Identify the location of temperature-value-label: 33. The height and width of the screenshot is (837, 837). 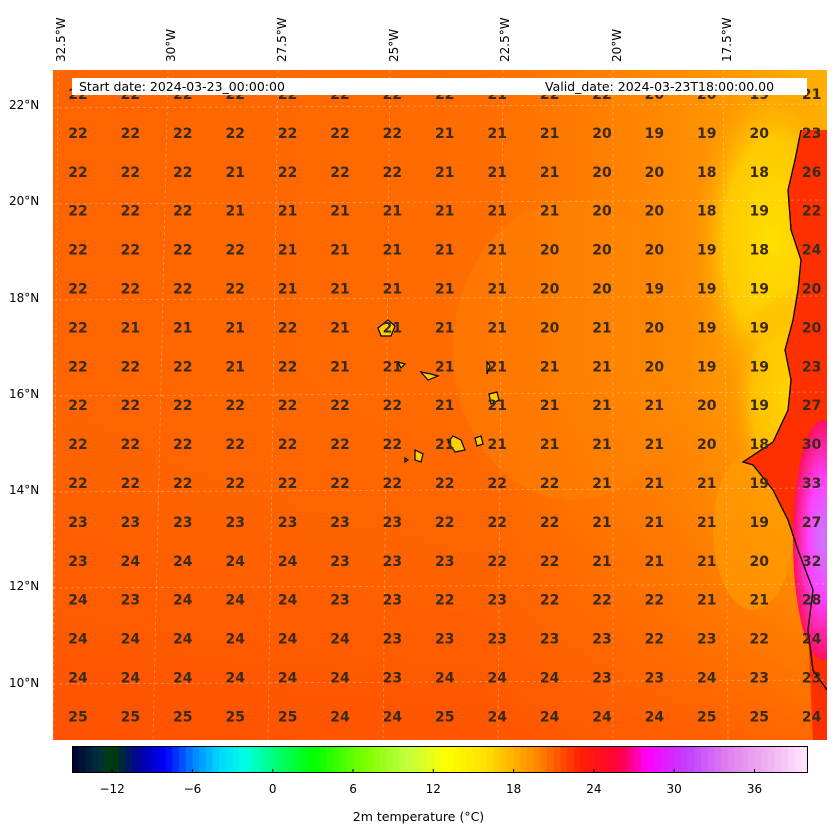
(811, 484).